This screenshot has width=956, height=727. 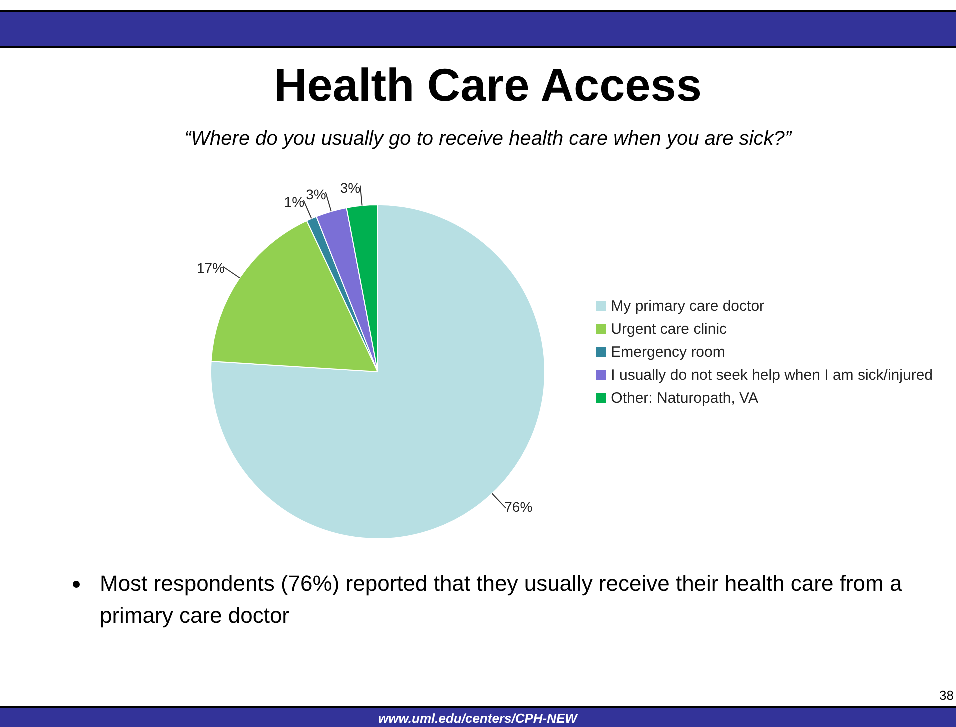 What do you see at coordinates (684, 398) in the screenshot?
I see `legend-label: Other: Naturopath, VA` at bounding box center [684, 398].